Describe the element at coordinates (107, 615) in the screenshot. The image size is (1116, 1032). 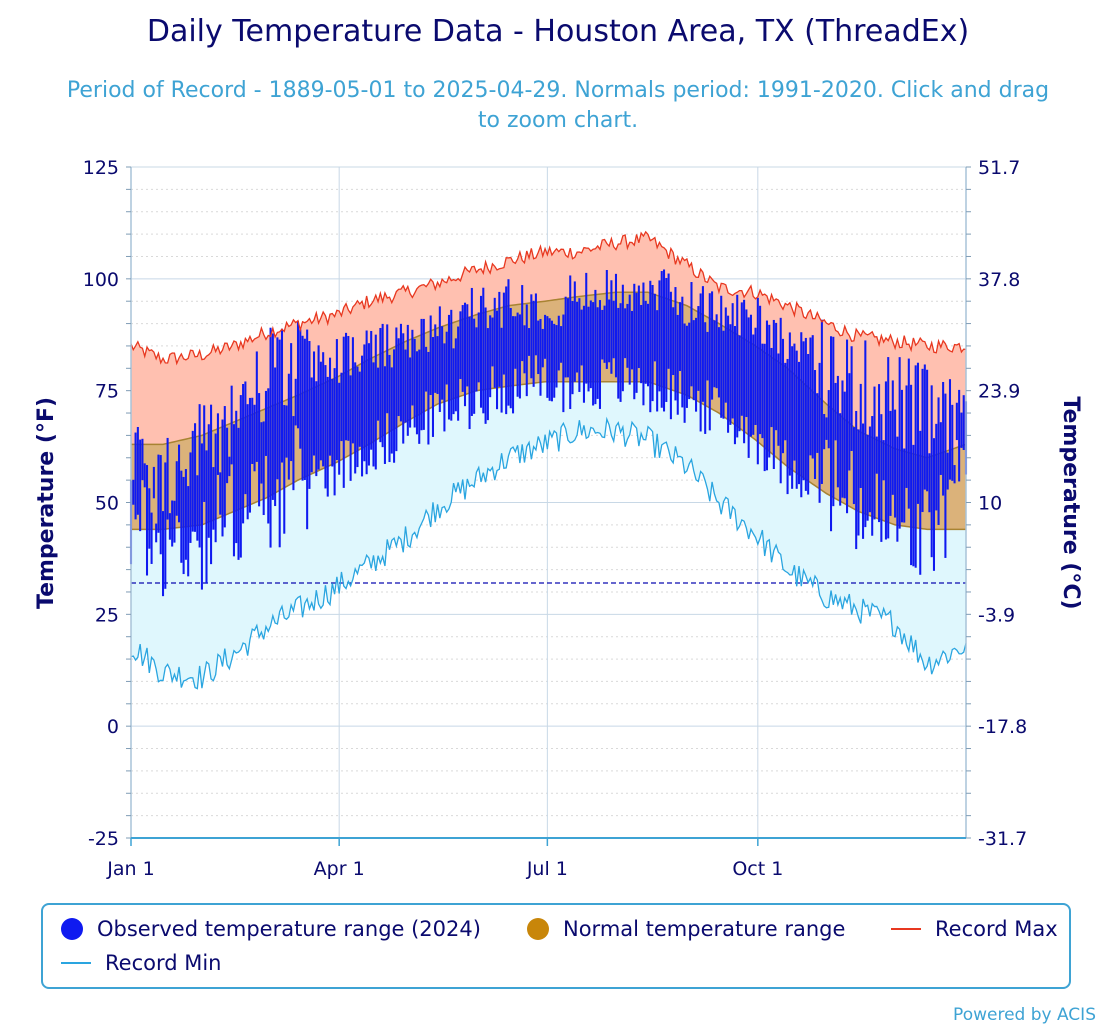
I see `y-tick-label: 25` at that location.